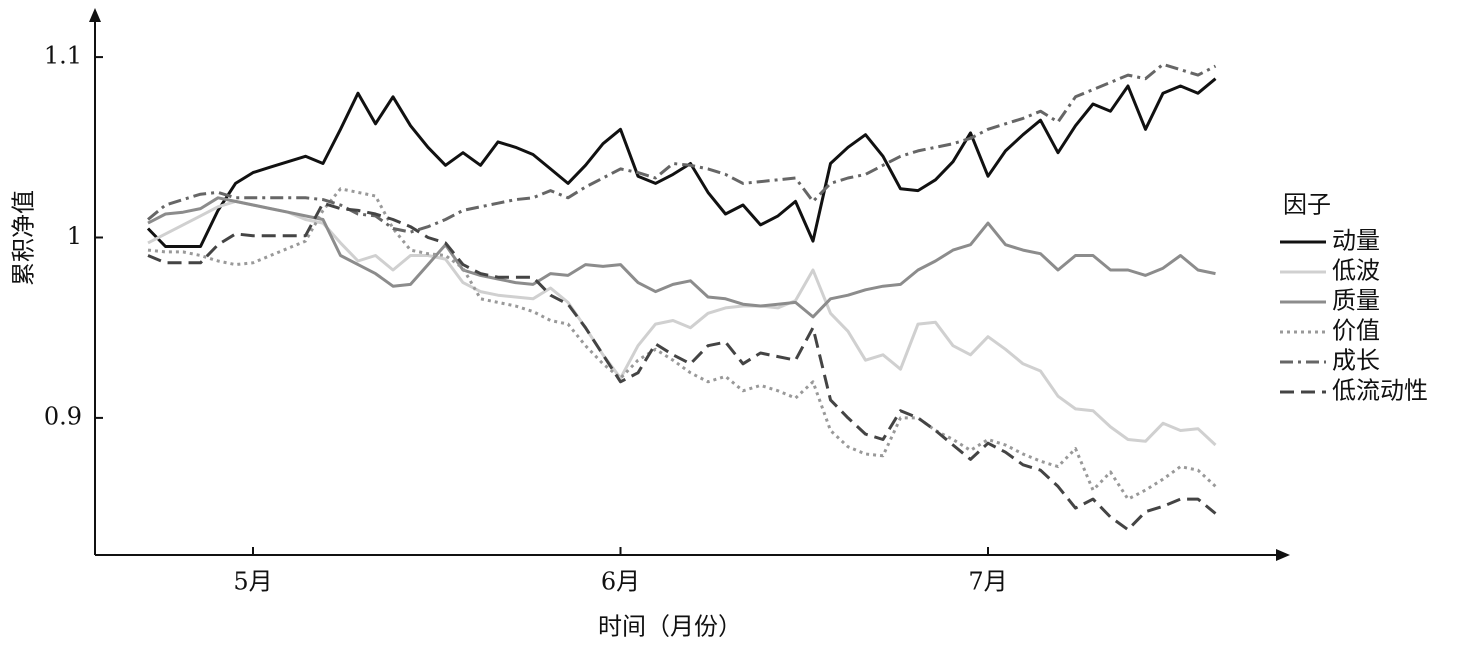 The height and width of the screenshot is (655, 1460). What do you see at coordinates (1283, 555) in the screenshot?
I see `x-axis-arrow` at bounding box center [1283, 555].